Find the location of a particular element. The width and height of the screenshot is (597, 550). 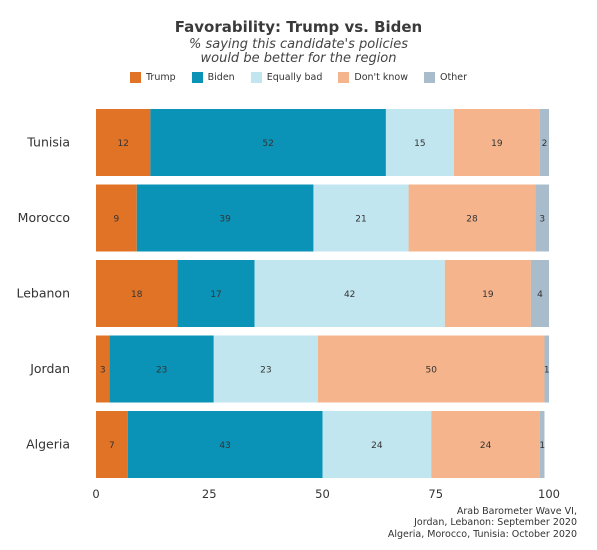

bar-lebanon-other is located at coordinates (539, 293).